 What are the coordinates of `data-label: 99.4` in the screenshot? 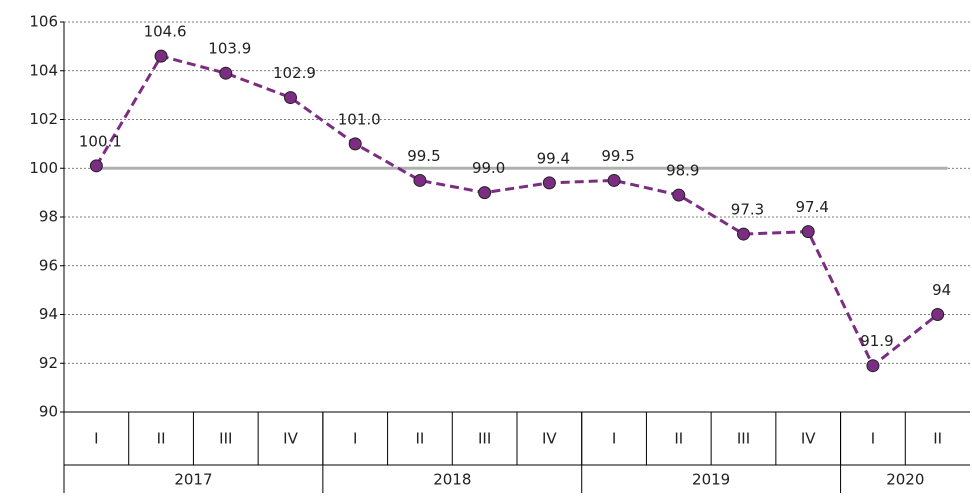 It's located at (553, 158).